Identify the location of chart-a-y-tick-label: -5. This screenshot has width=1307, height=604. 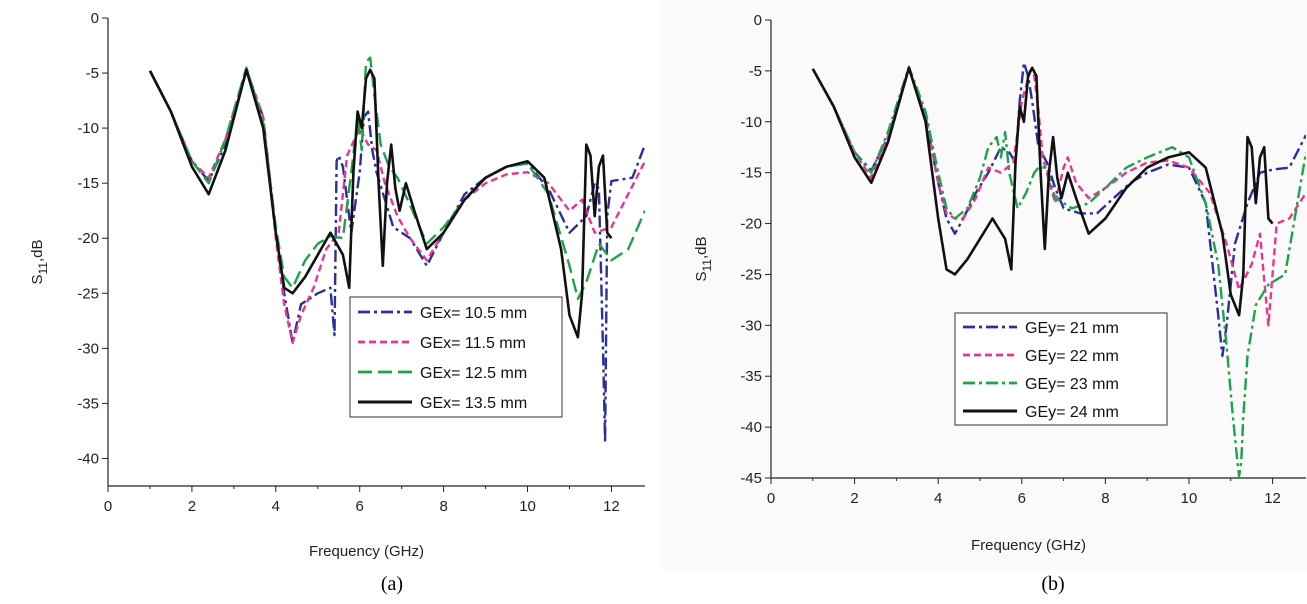
(92, 73).